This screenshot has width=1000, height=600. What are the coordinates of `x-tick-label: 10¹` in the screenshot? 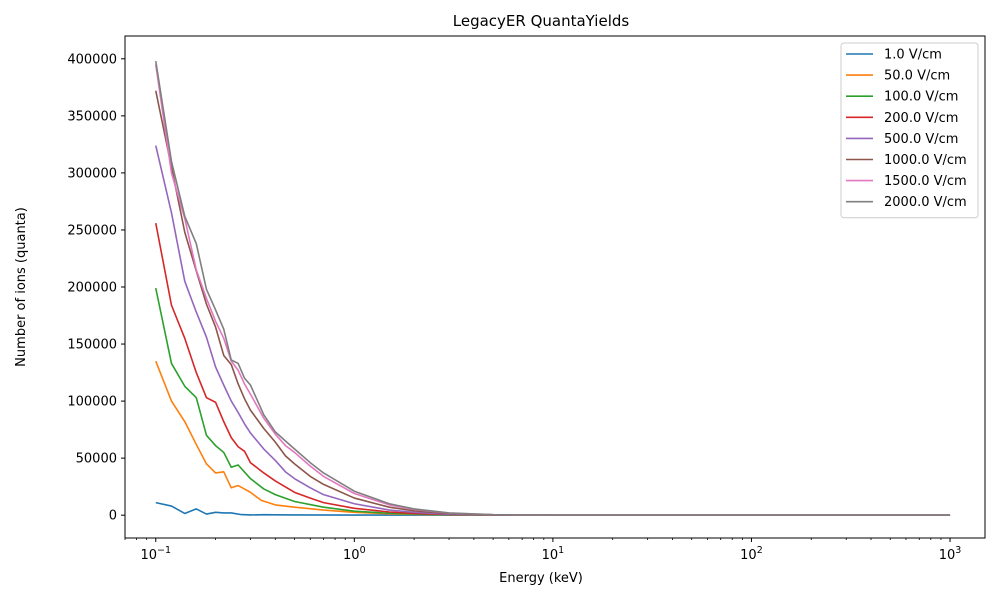 It's located at (553, 554).